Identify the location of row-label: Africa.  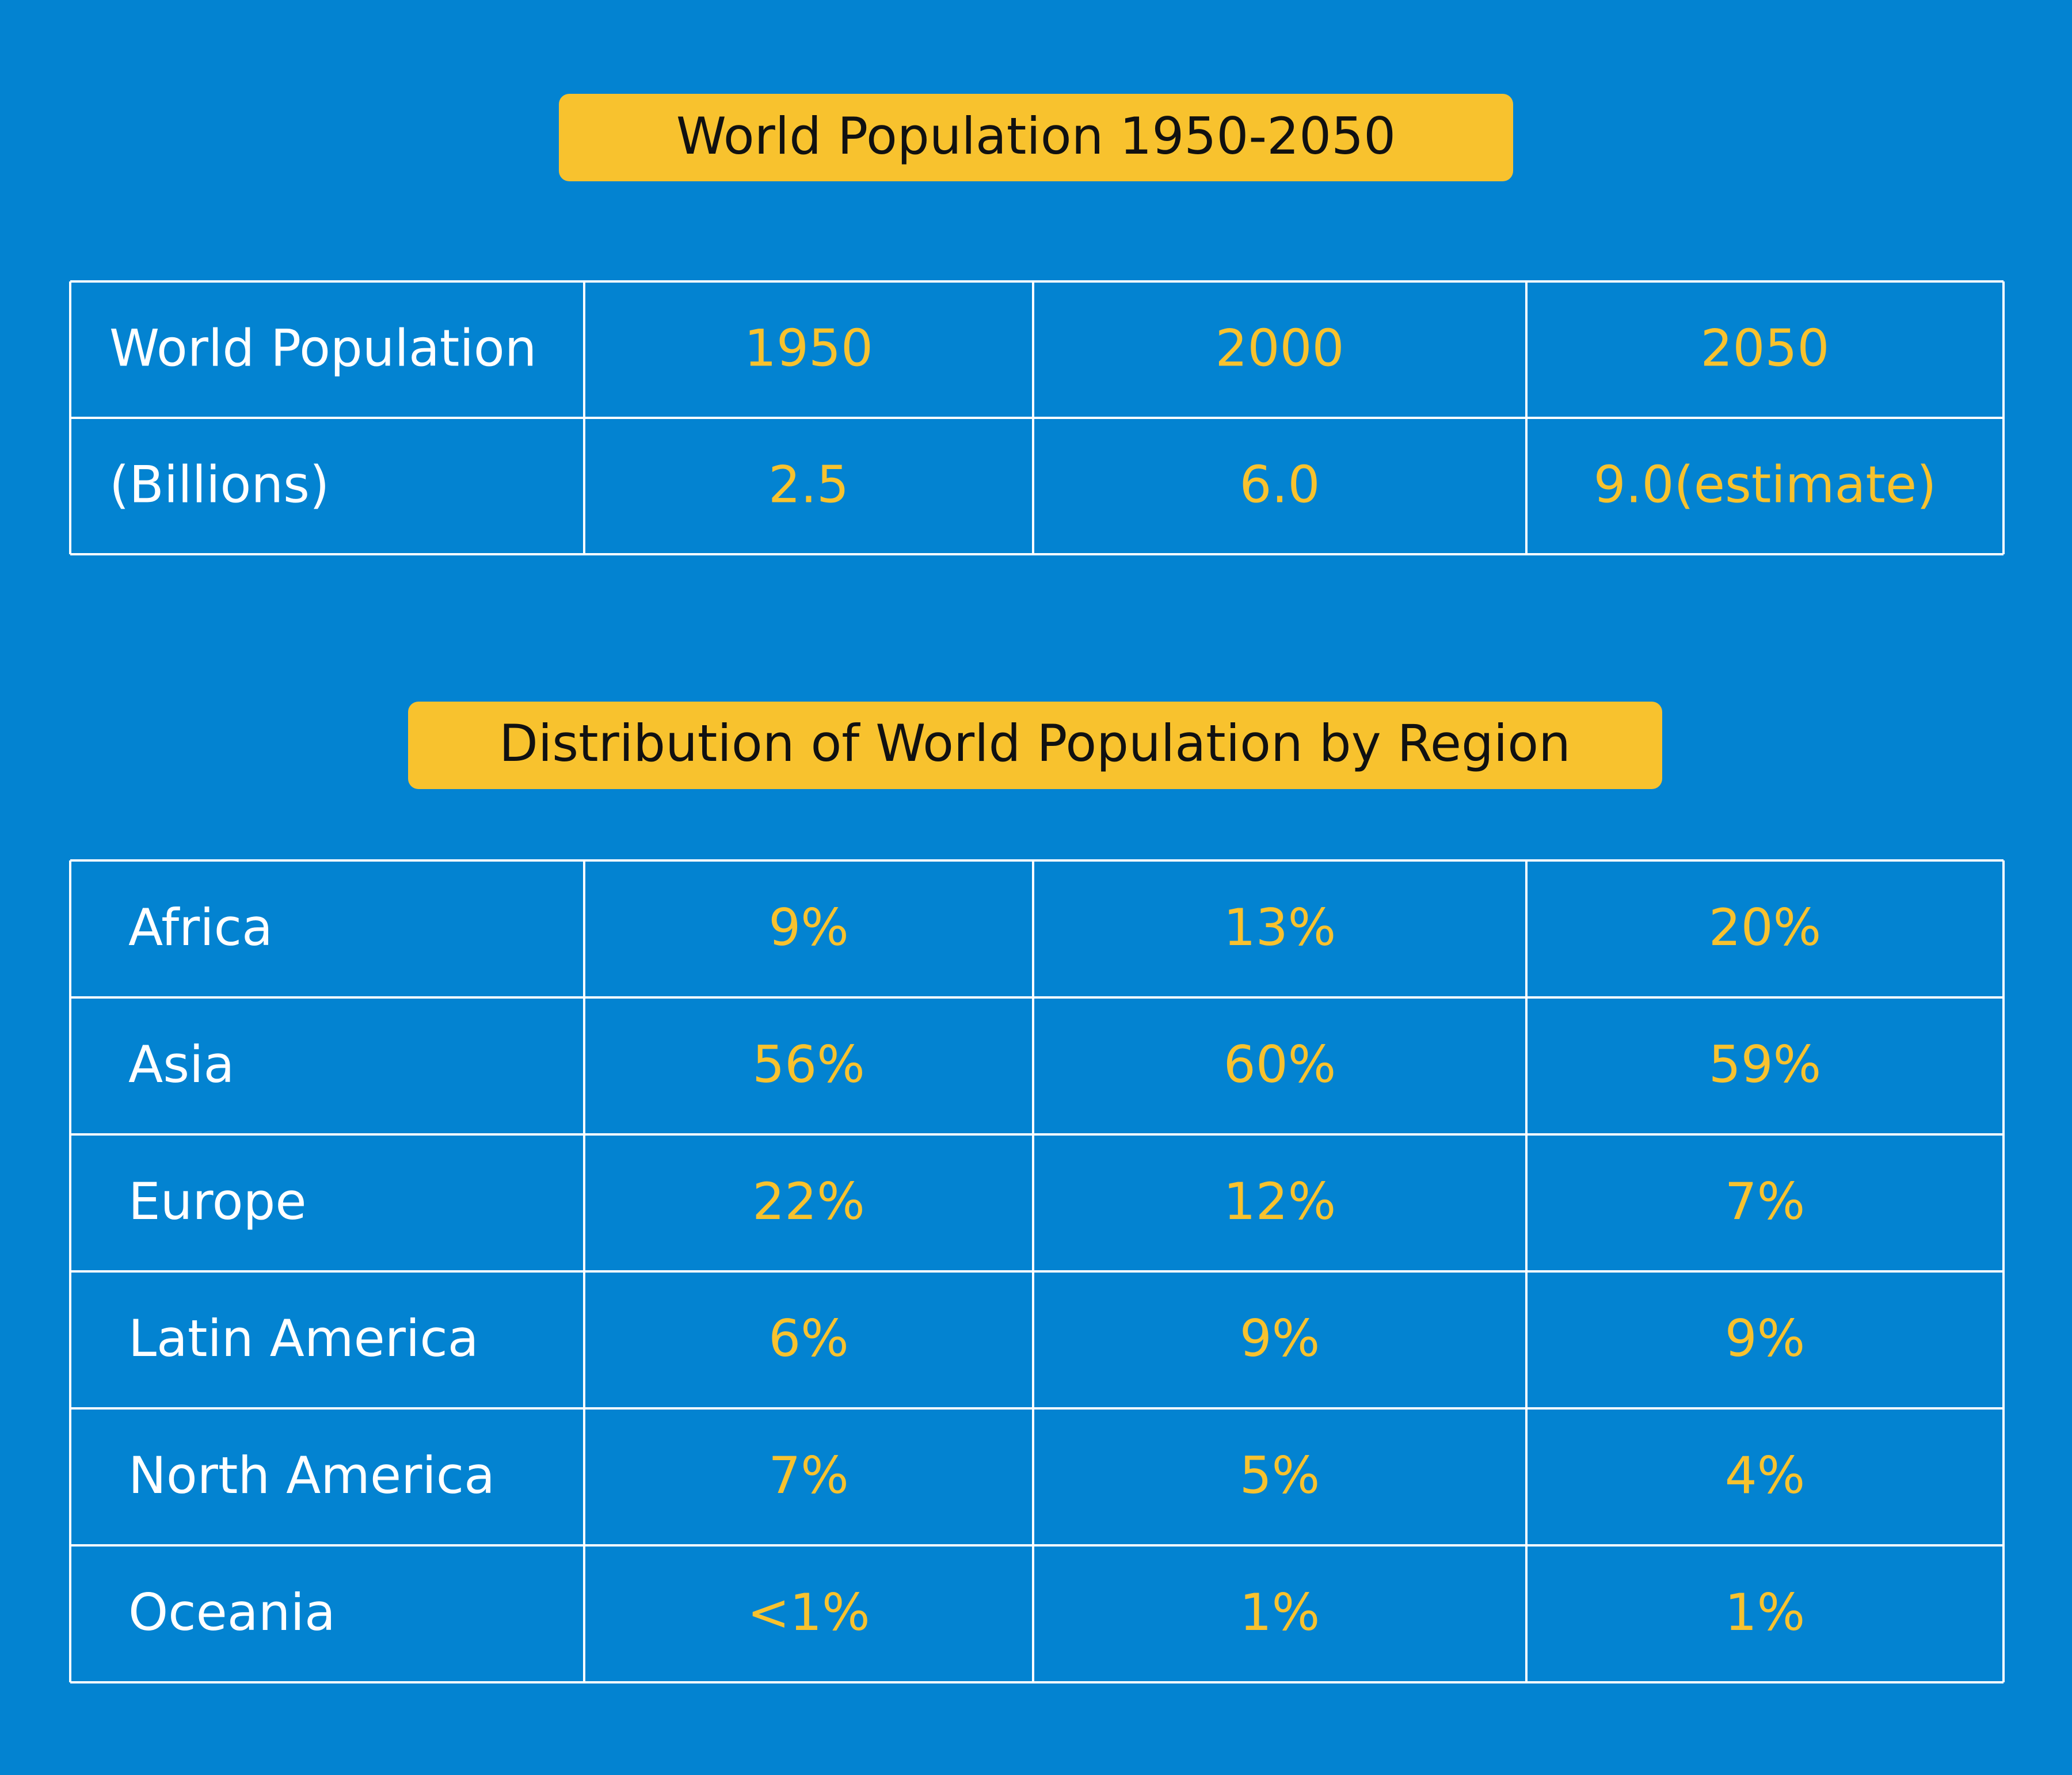
(201, 927).